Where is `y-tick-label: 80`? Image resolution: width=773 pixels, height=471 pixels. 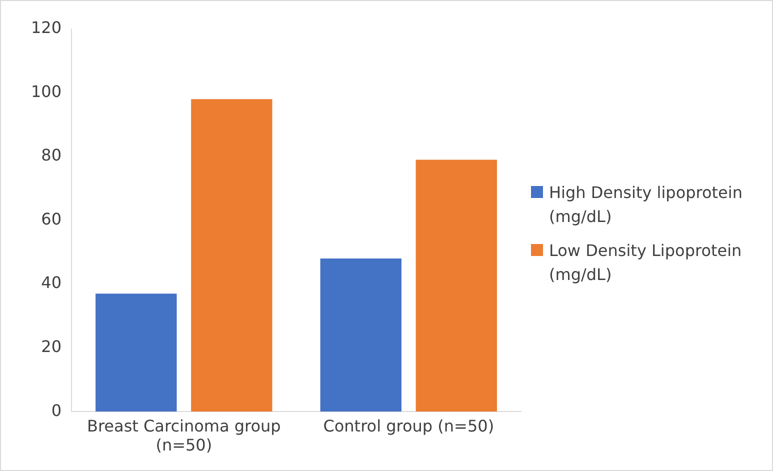
y-tick-label: 80 is located at coordinates (51, 155).